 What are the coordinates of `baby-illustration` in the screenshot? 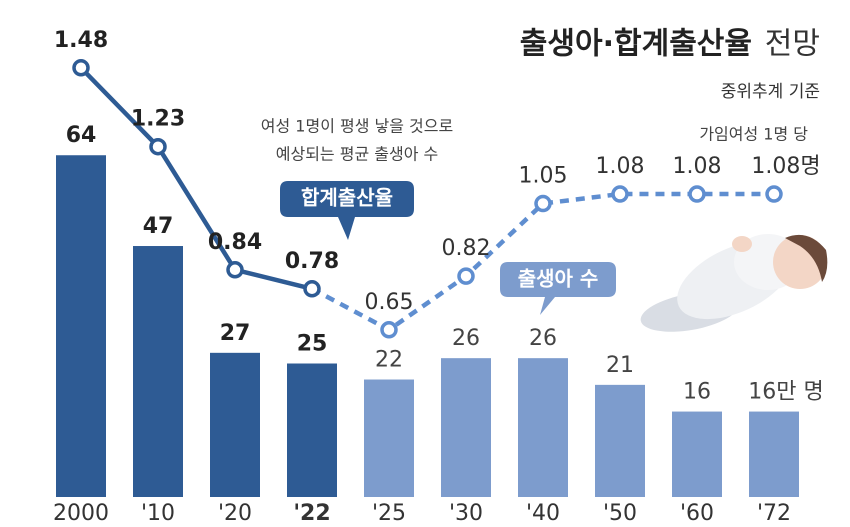 It's located at (734, 283).